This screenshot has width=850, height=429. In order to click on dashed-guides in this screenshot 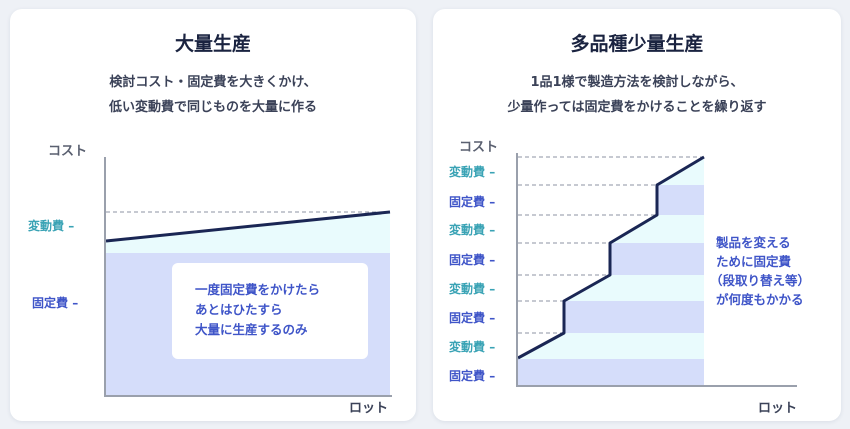, I will do `click(611, 245)`.